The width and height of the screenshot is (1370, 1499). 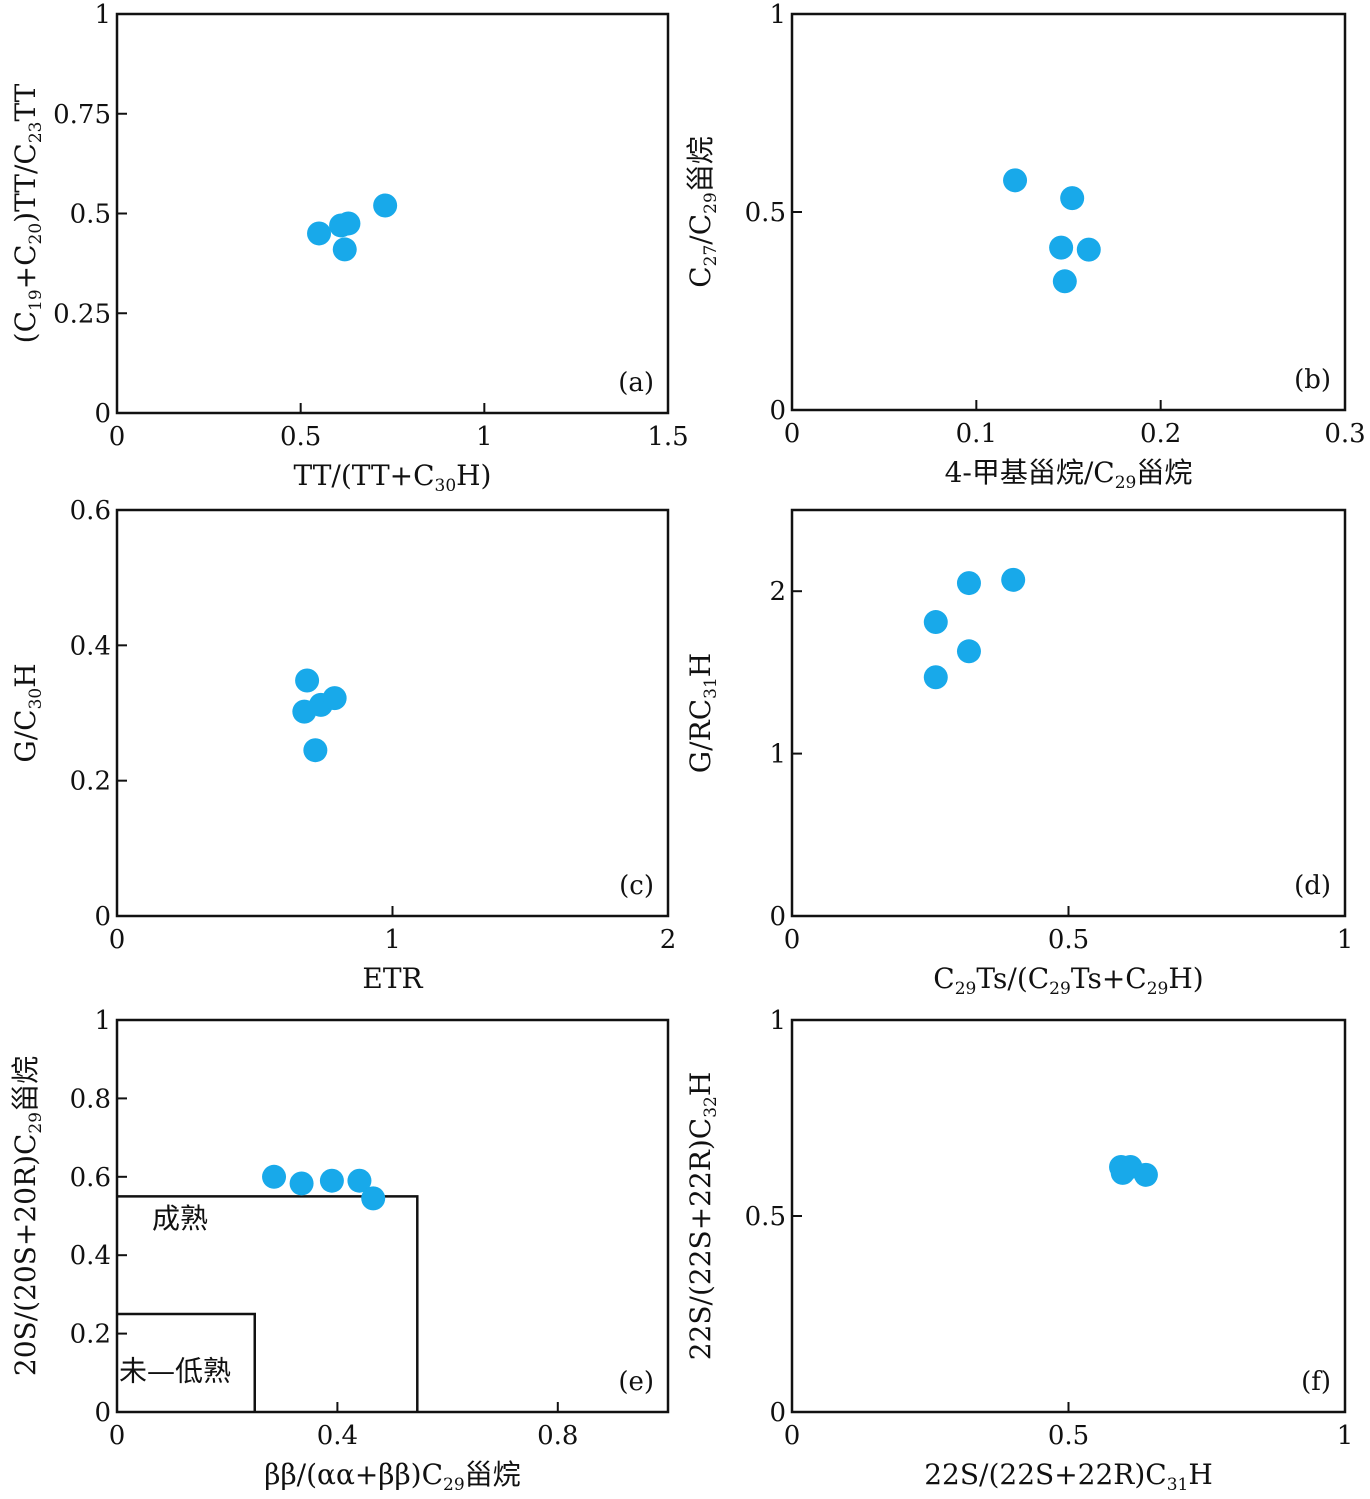 I want to click on x-tick-label: 0.4, so click(x=337, y=1436).